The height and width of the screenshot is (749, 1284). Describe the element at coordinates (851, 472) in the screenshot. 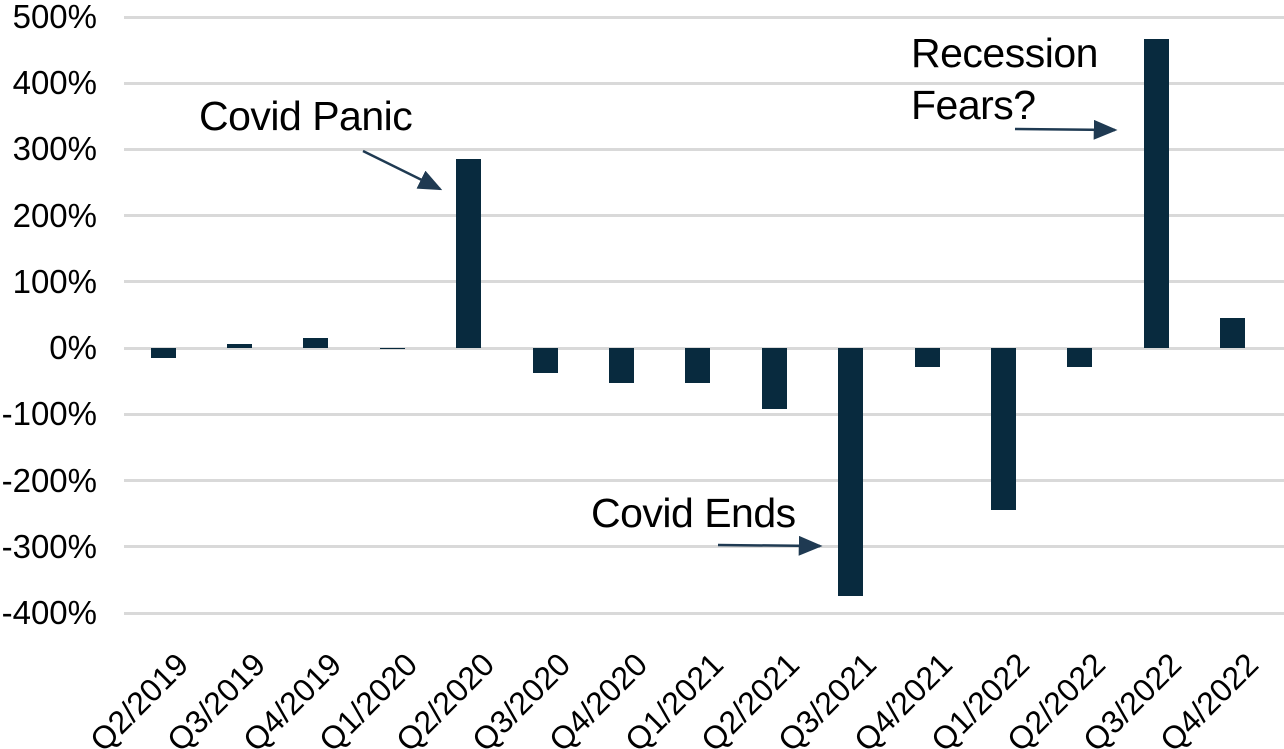

I see `bar-q3-2021` at that location.